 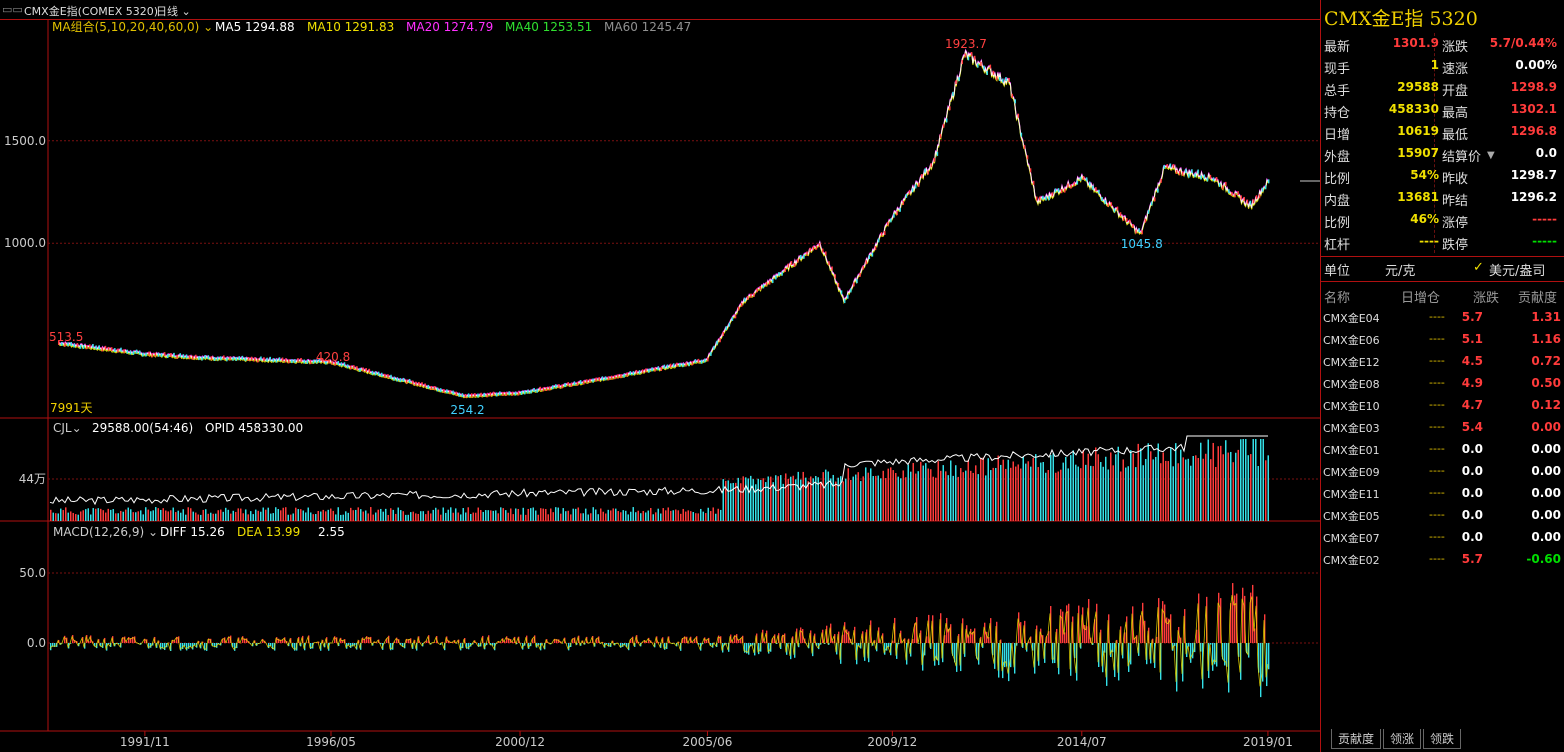 What do you see at coordinates (350, 27) in the screenshot?
I see `ma-legend: MA10 1291.83` at bounding box center [350, 27].